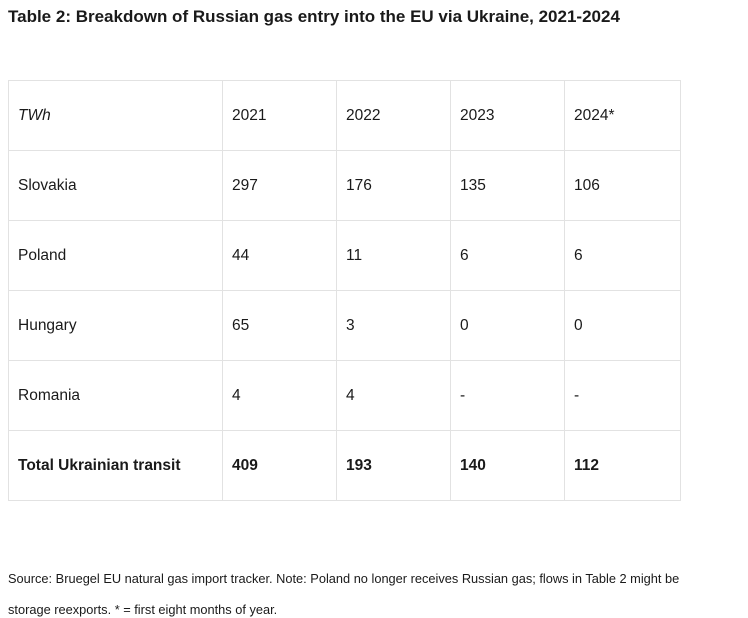 Image resolution: width=748 pixels, height=618 pixels. I want to click on total-value-cell: 193, so click(393, 465).